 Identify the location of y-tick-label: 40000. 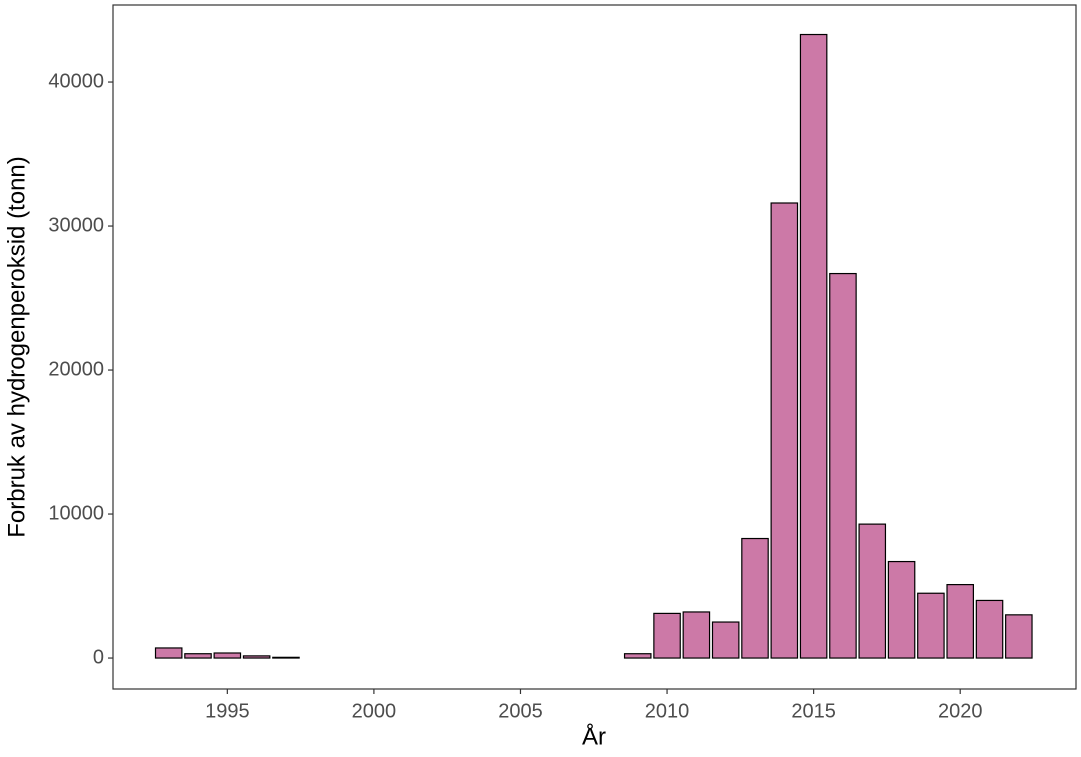
(76, 81).